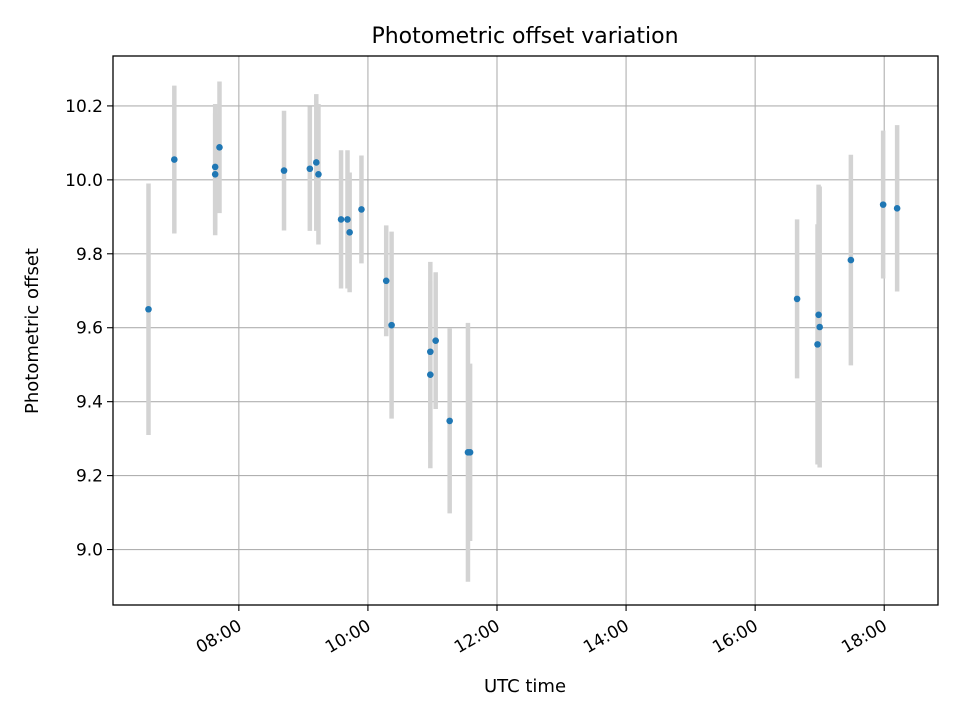 The height and width of the screenshot is (720, 960). Describe the element at coordinates (89, 403) in the screenshot. I see `y-tick-label: 9.4` at that location.